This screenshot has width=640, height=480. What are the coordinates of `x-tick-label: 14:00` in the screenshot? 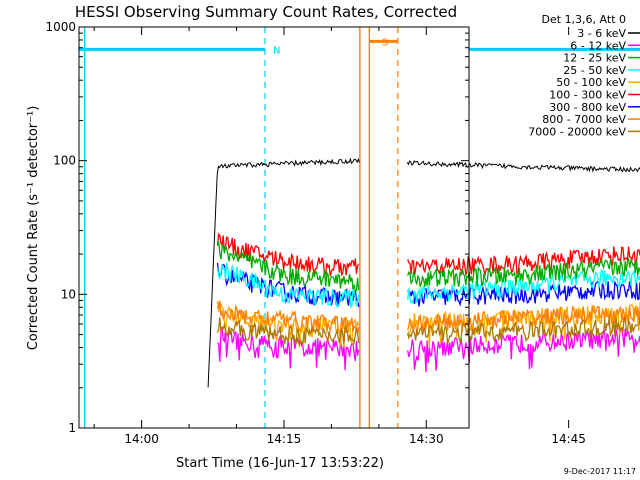 It's located at (141, 439).